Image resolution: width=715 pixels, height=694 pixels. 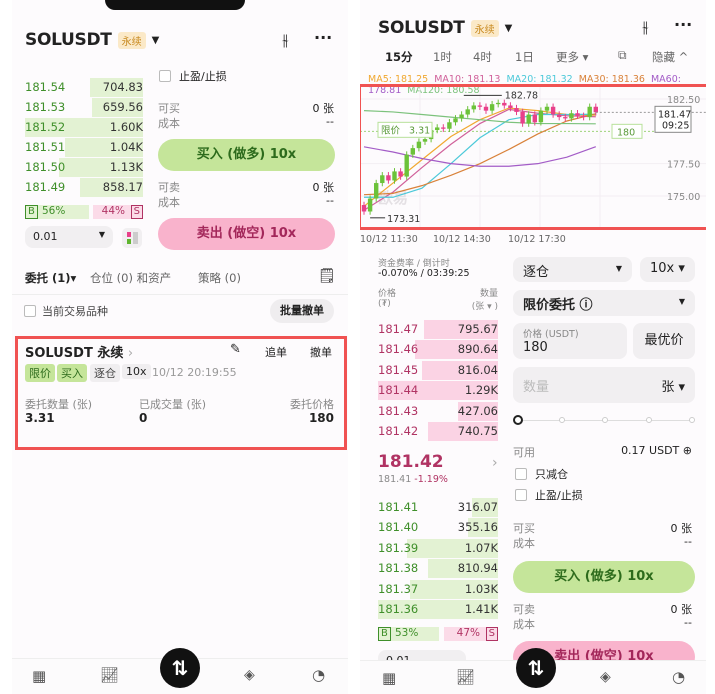 I want to click on best-price-button: 最优价, so click(x=664, y=341).